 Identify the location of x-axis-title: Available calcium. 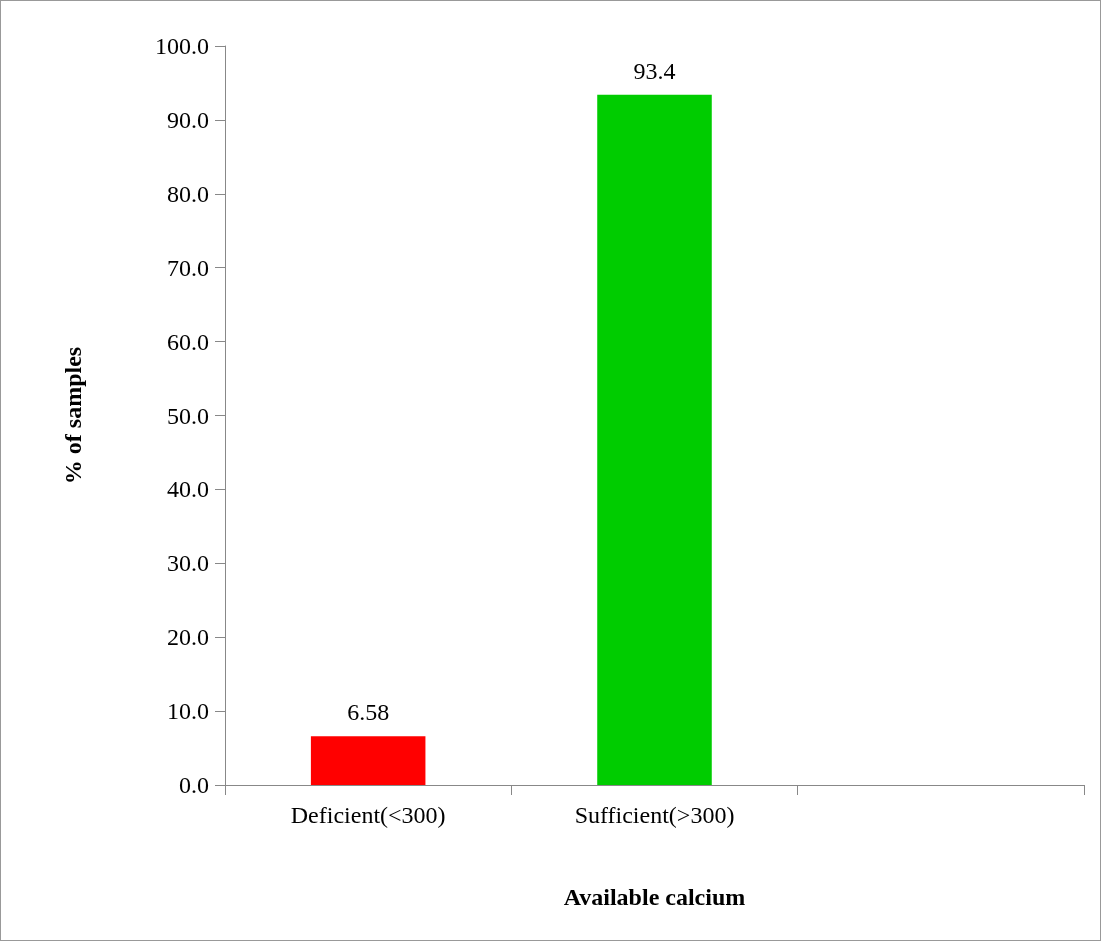
(654, 897).